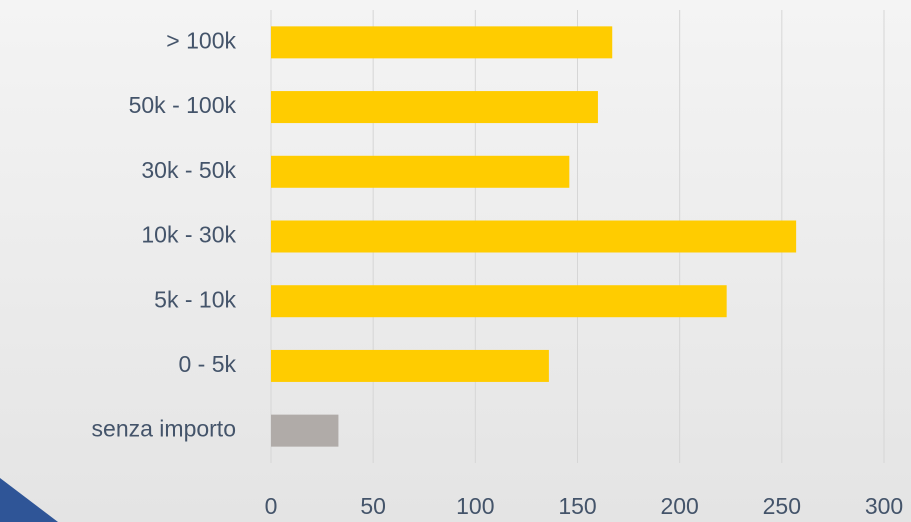 This screenshot has height=522, width=911. I want to click on y-tick-label: 50k - 100k, so click(183, 105).